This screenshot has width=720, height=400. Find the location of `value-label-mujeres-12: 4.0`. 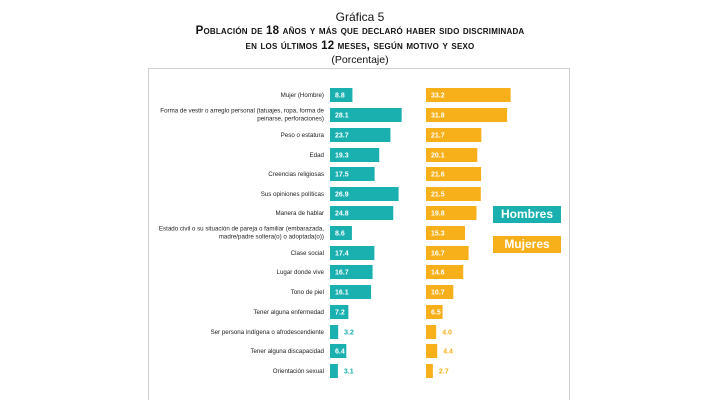

value-label-mujeres-12: 4.0 is located at coordinates (447, 333).